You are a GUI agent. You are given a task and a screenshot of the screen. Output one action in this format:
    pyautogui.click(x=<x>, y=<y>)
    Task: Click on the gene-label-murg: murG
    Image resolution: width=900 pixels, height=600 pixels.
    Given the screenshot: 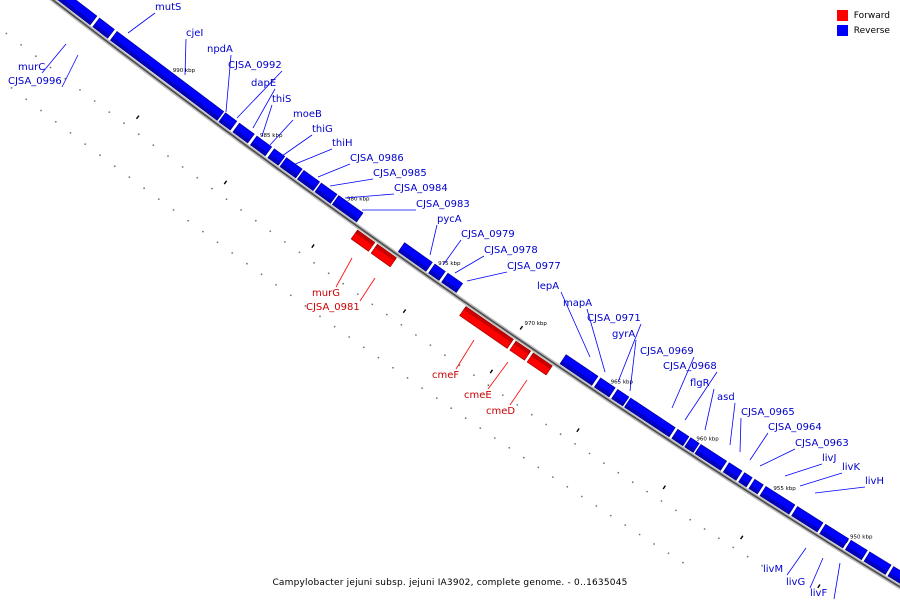 What is the action you would take?
    pyautogui.click(x=326, y=293)
    